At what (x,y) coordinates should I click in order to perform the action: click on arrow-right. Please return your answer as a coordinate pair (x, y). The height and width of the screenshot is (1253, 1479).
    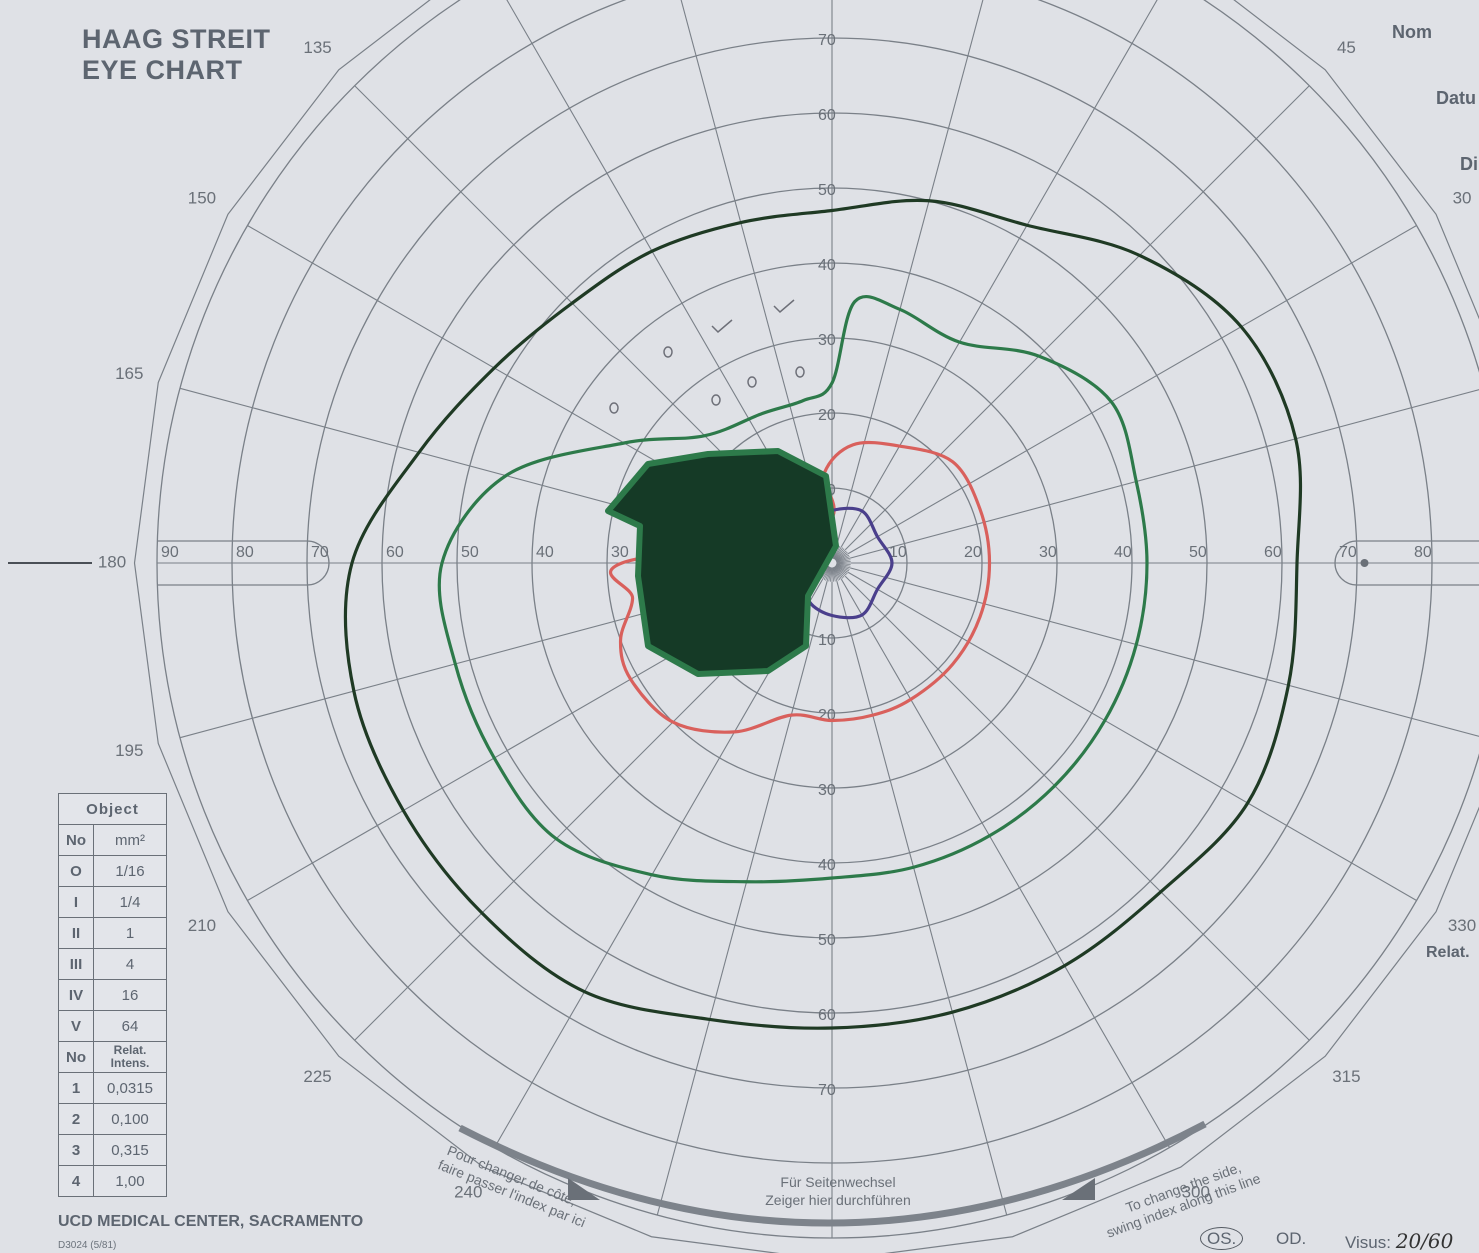
    Looking at the image, I should click on (1078, 1189).